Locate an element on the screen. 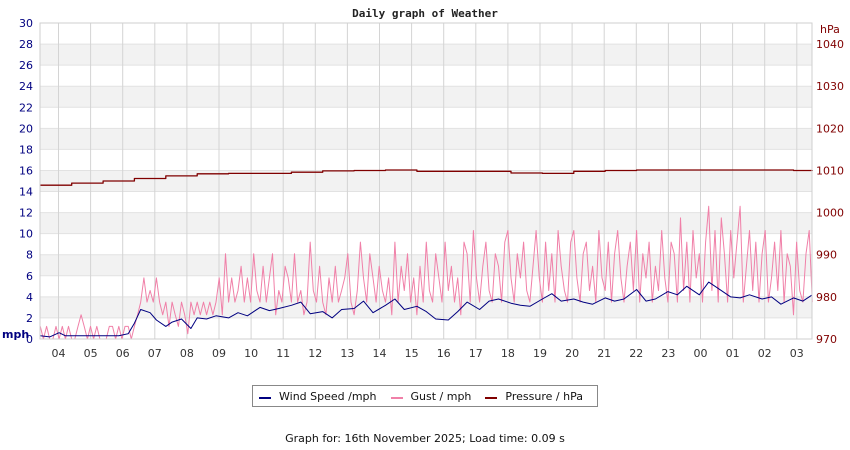 The image size is (850, 450). legend-label: Wind Speed /mph is located at coordinates (328, 396).